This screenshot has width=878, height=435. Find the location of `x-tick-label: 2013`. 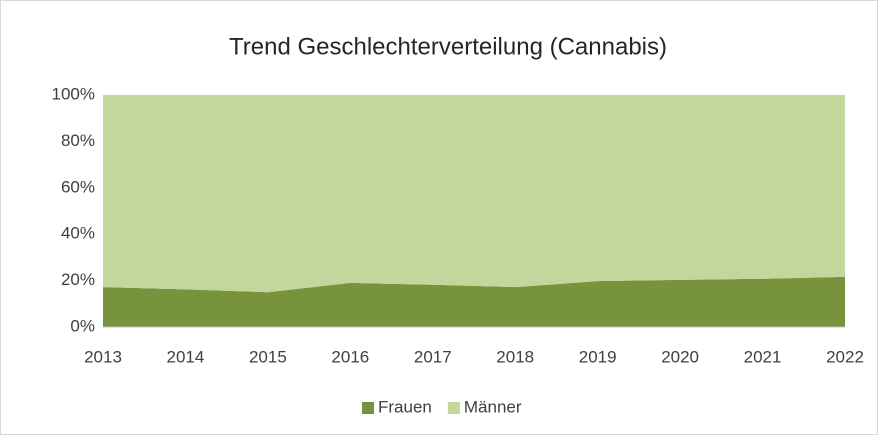

x-tick-label: 2013 is located at coordinates (103, 356).